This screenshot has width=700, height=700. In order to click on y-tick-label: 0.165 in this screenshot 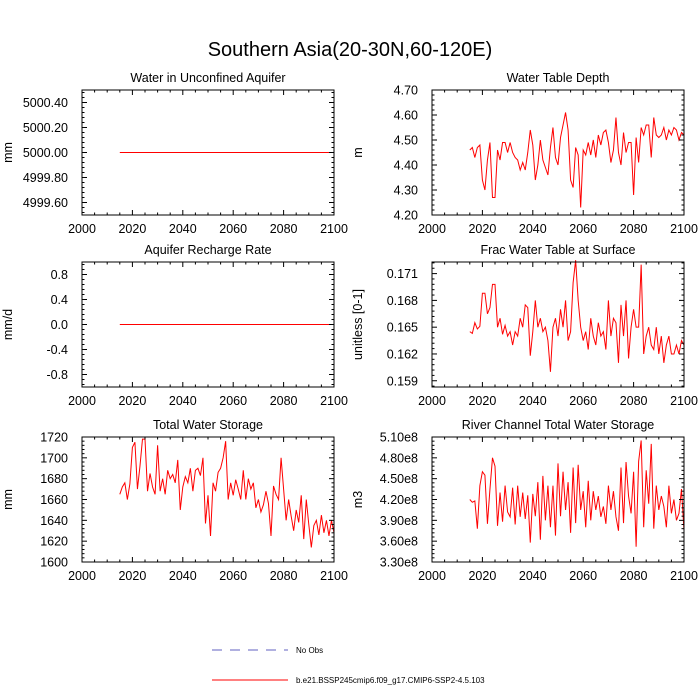, I will do `click(402, 328)`.